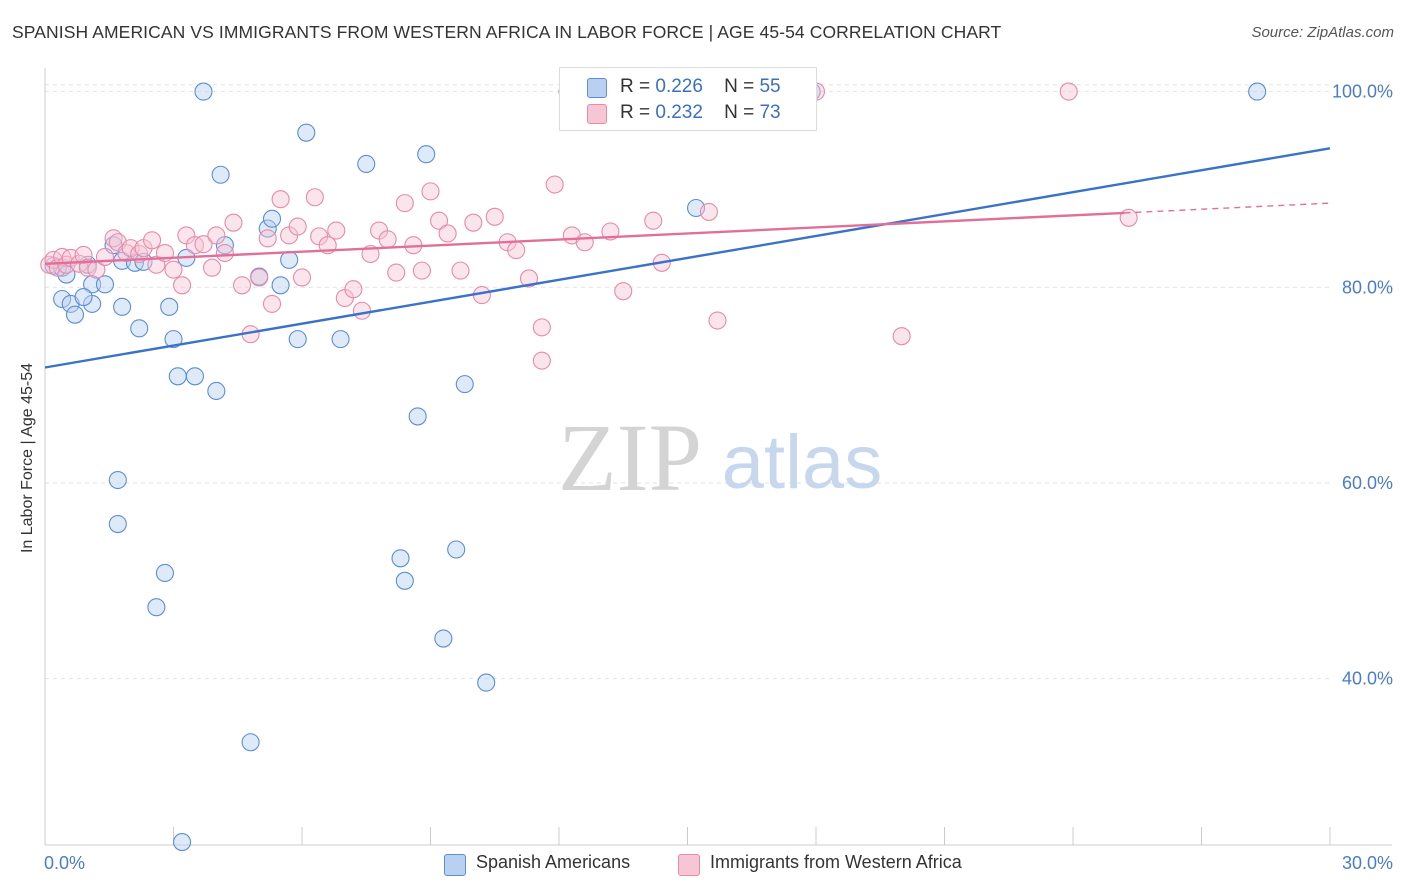  What do you see at coordinates (679, 112) in the screenshot?
I see `r-value-2: 0.232` at bounding box center [679, 112].